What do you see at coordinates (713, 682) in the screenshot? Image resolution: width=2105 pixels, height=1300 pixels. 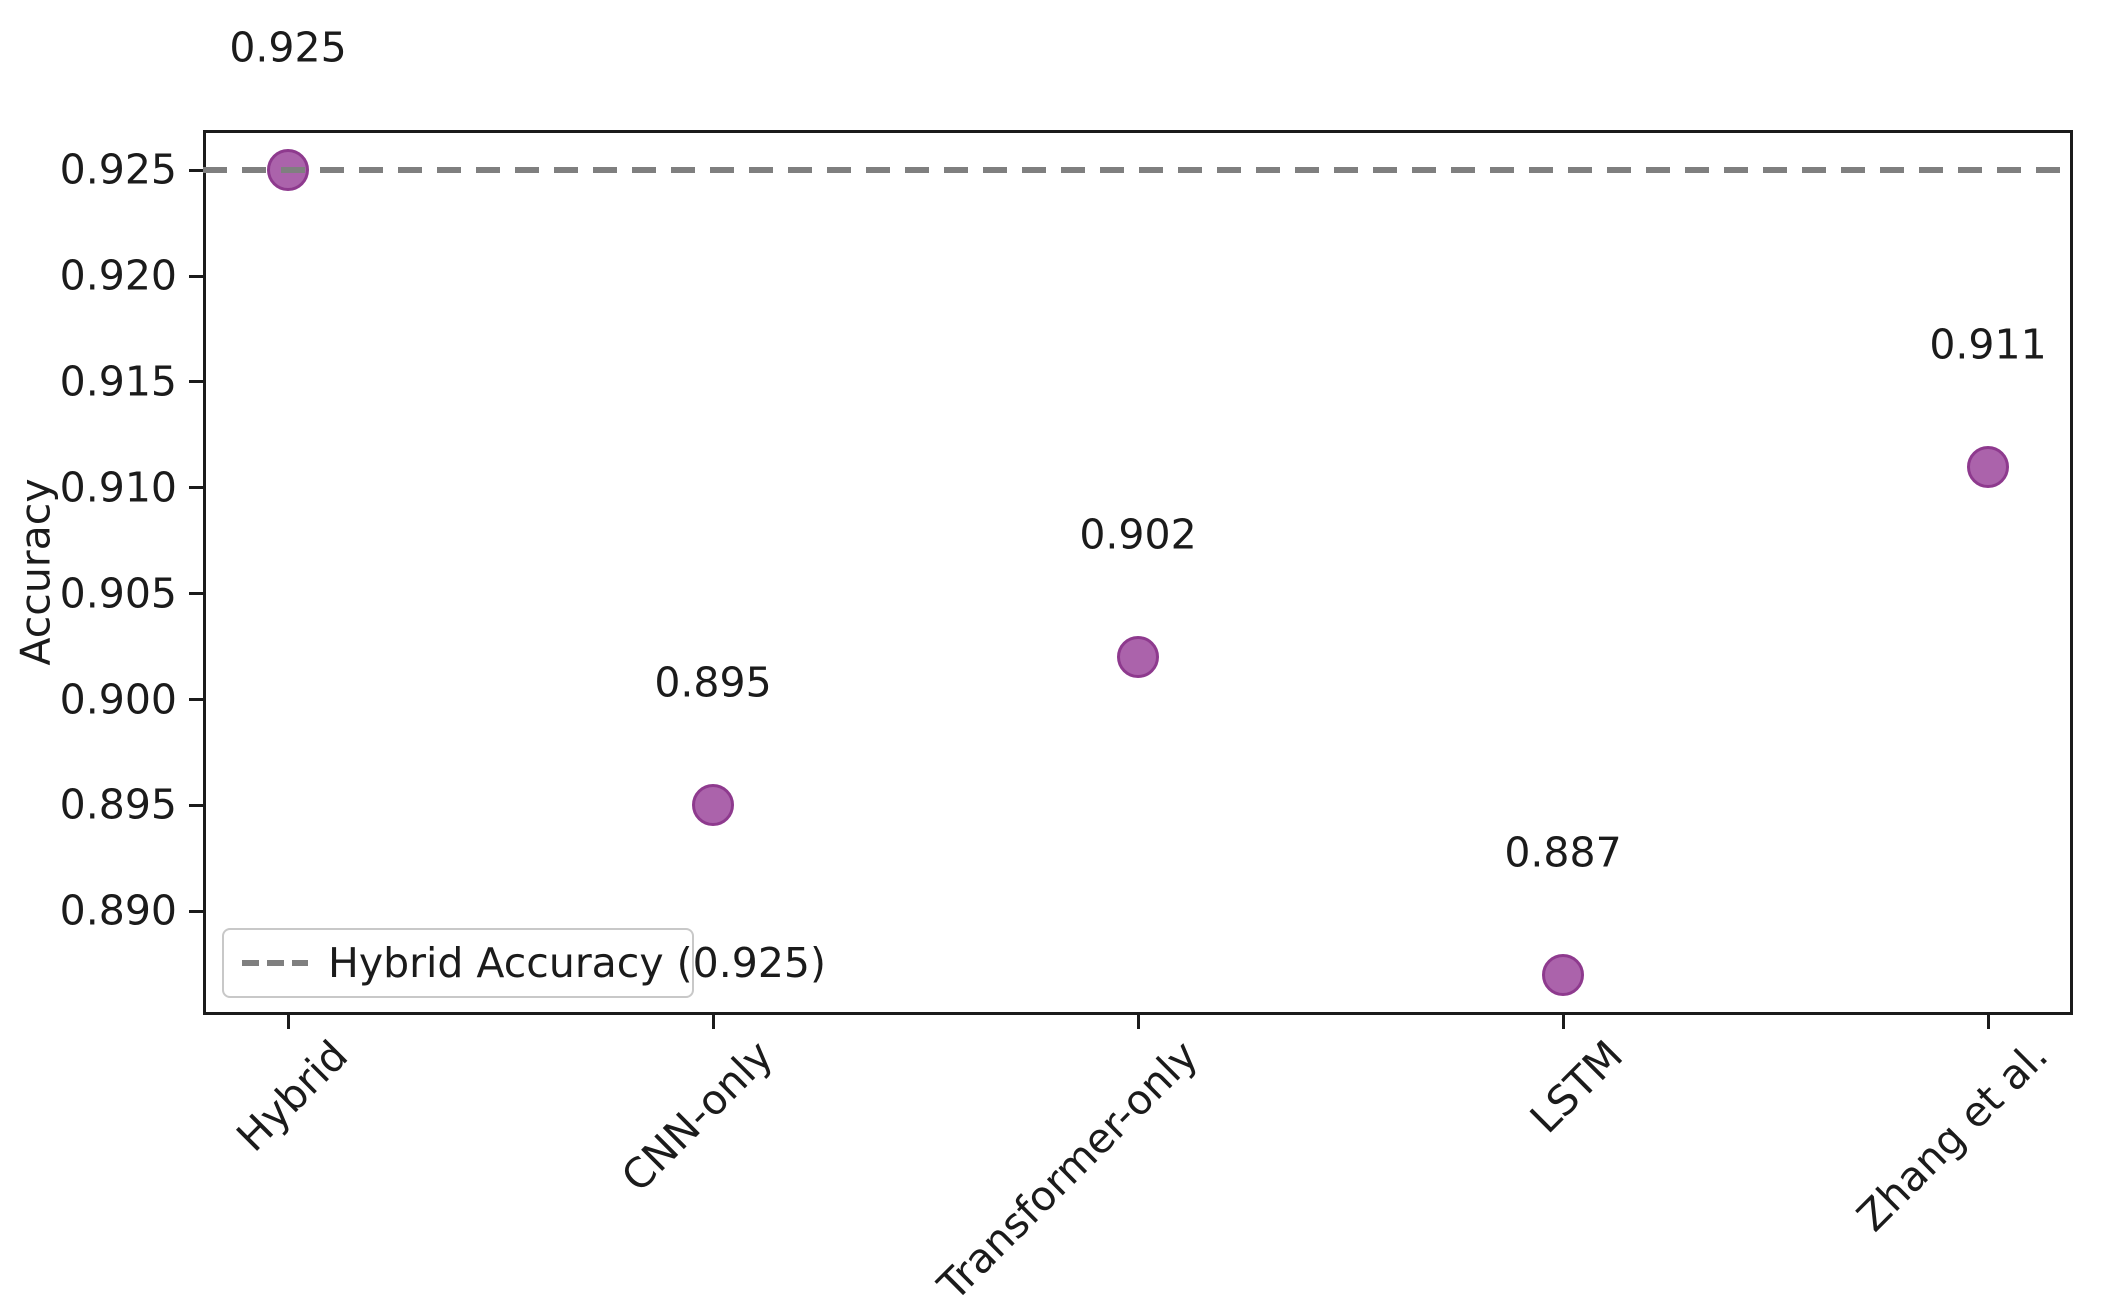 I see `point-value-label: 0.895` at bounding box center [713, 682].